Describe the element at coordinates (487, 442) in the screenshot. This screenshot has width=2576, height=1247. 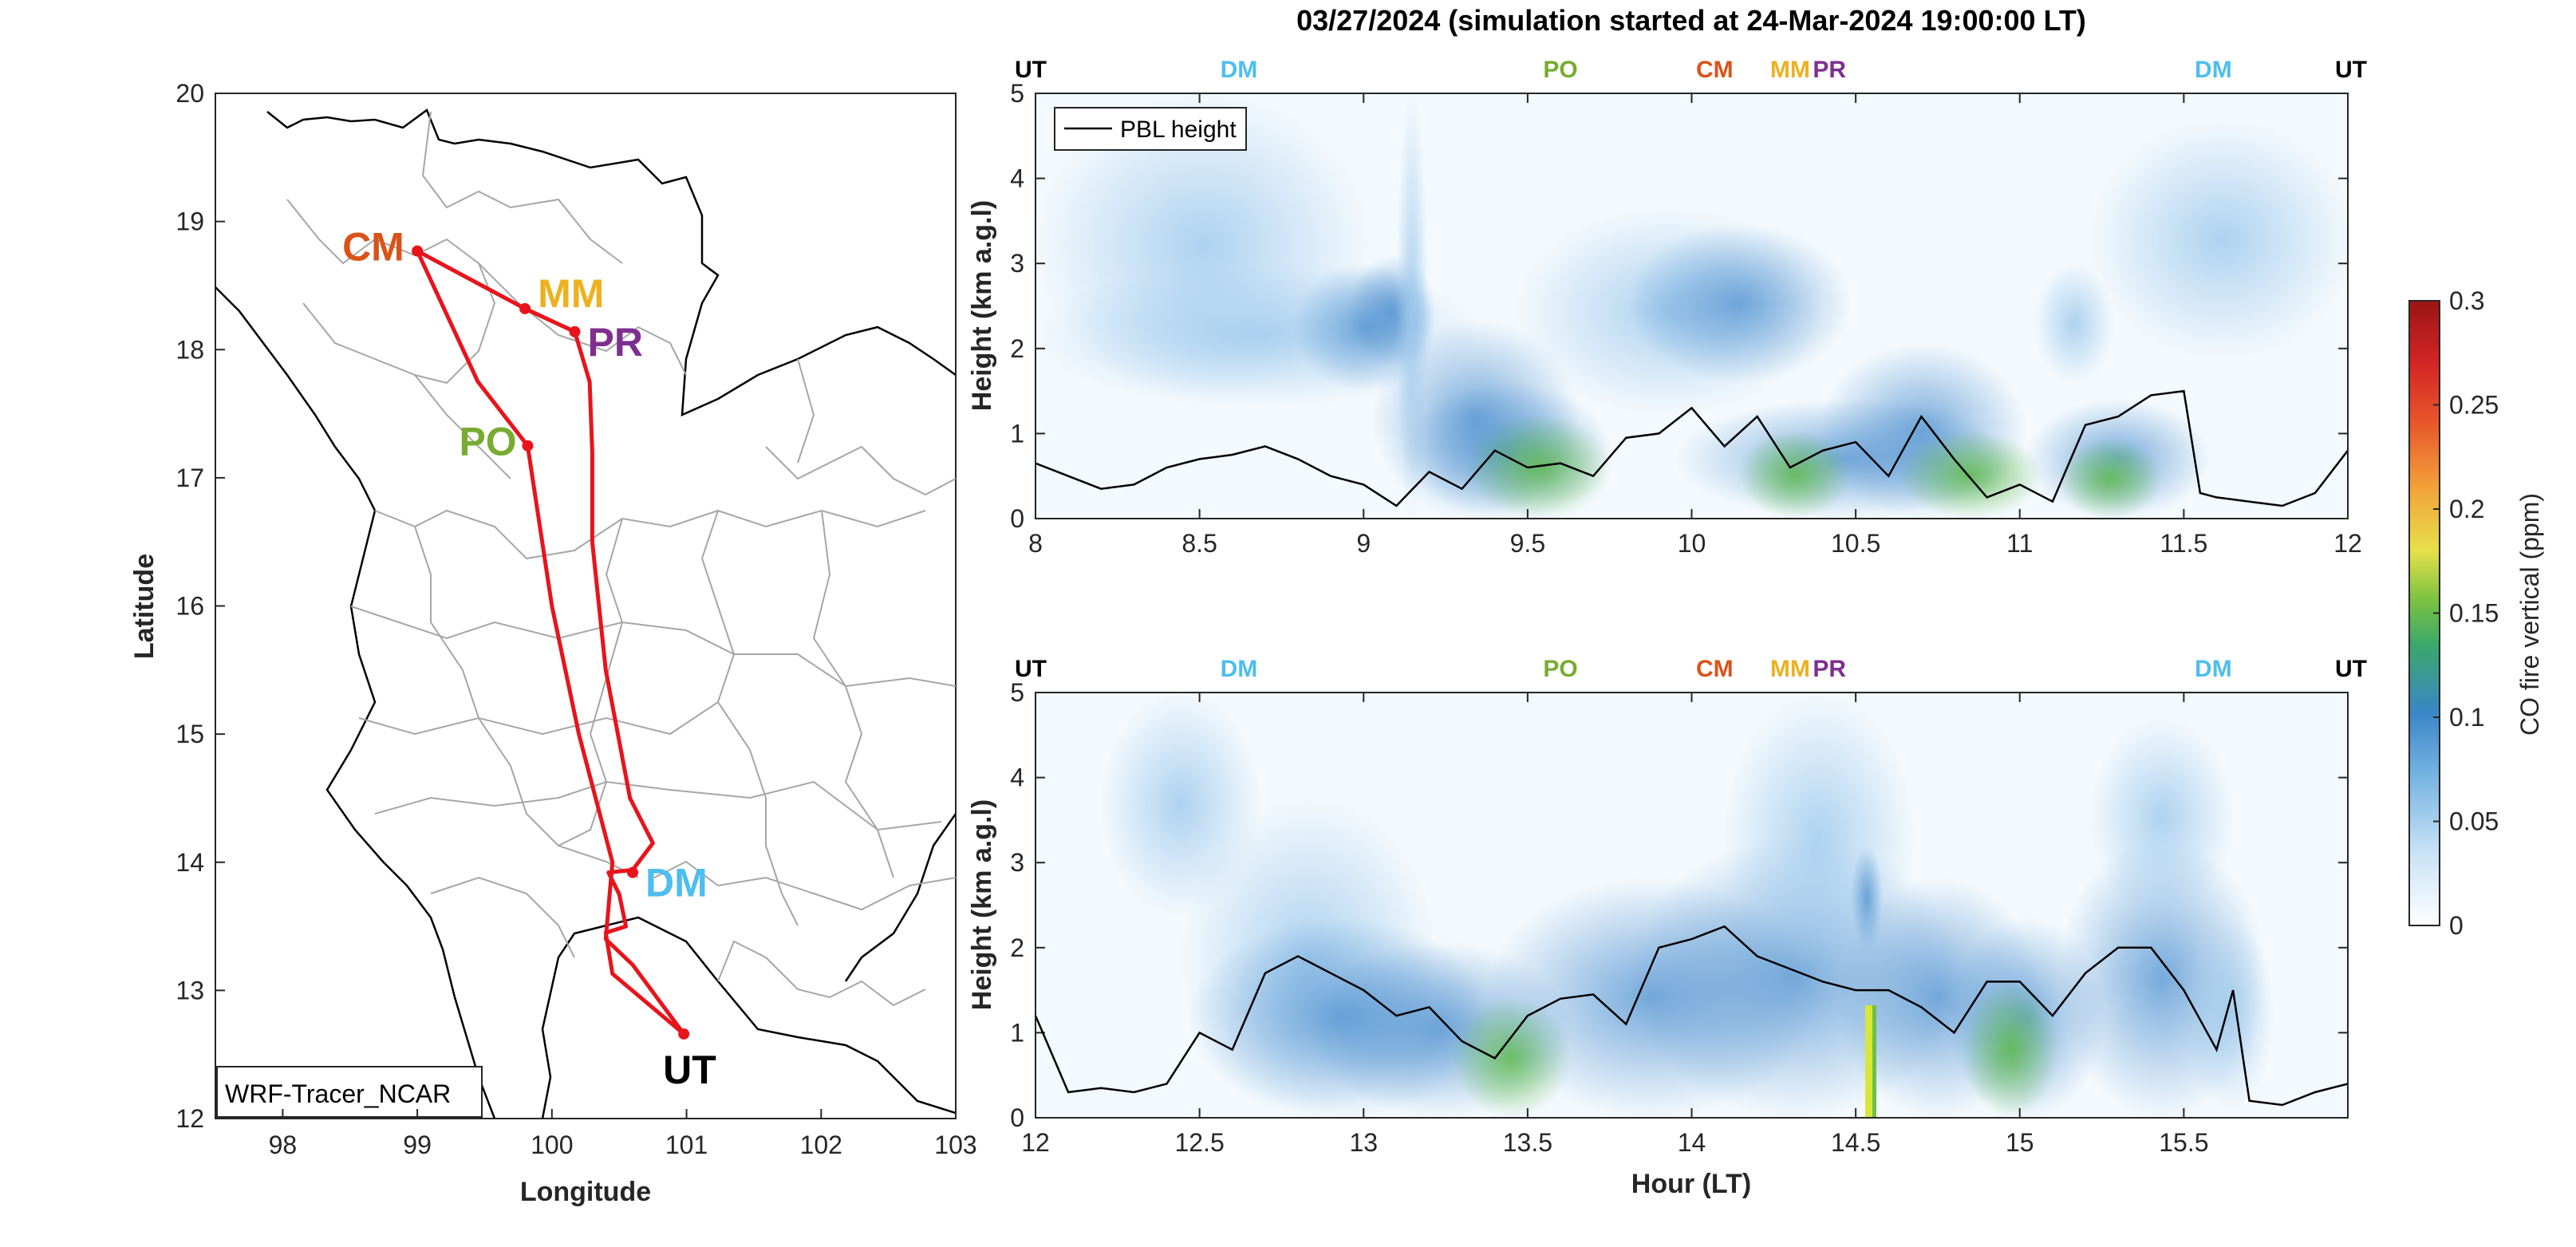
I see `site-label-po: PO` at that location.